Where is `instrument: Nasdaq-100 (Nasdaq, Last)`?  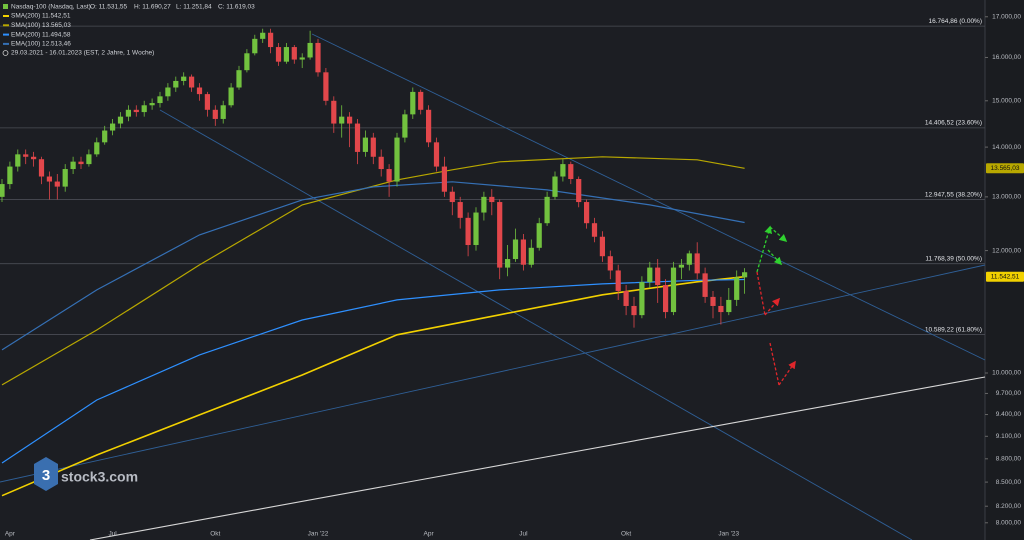
instrument: Nasdaq-100 (Nasdaq, Last) is located at coordinates (51, 7).